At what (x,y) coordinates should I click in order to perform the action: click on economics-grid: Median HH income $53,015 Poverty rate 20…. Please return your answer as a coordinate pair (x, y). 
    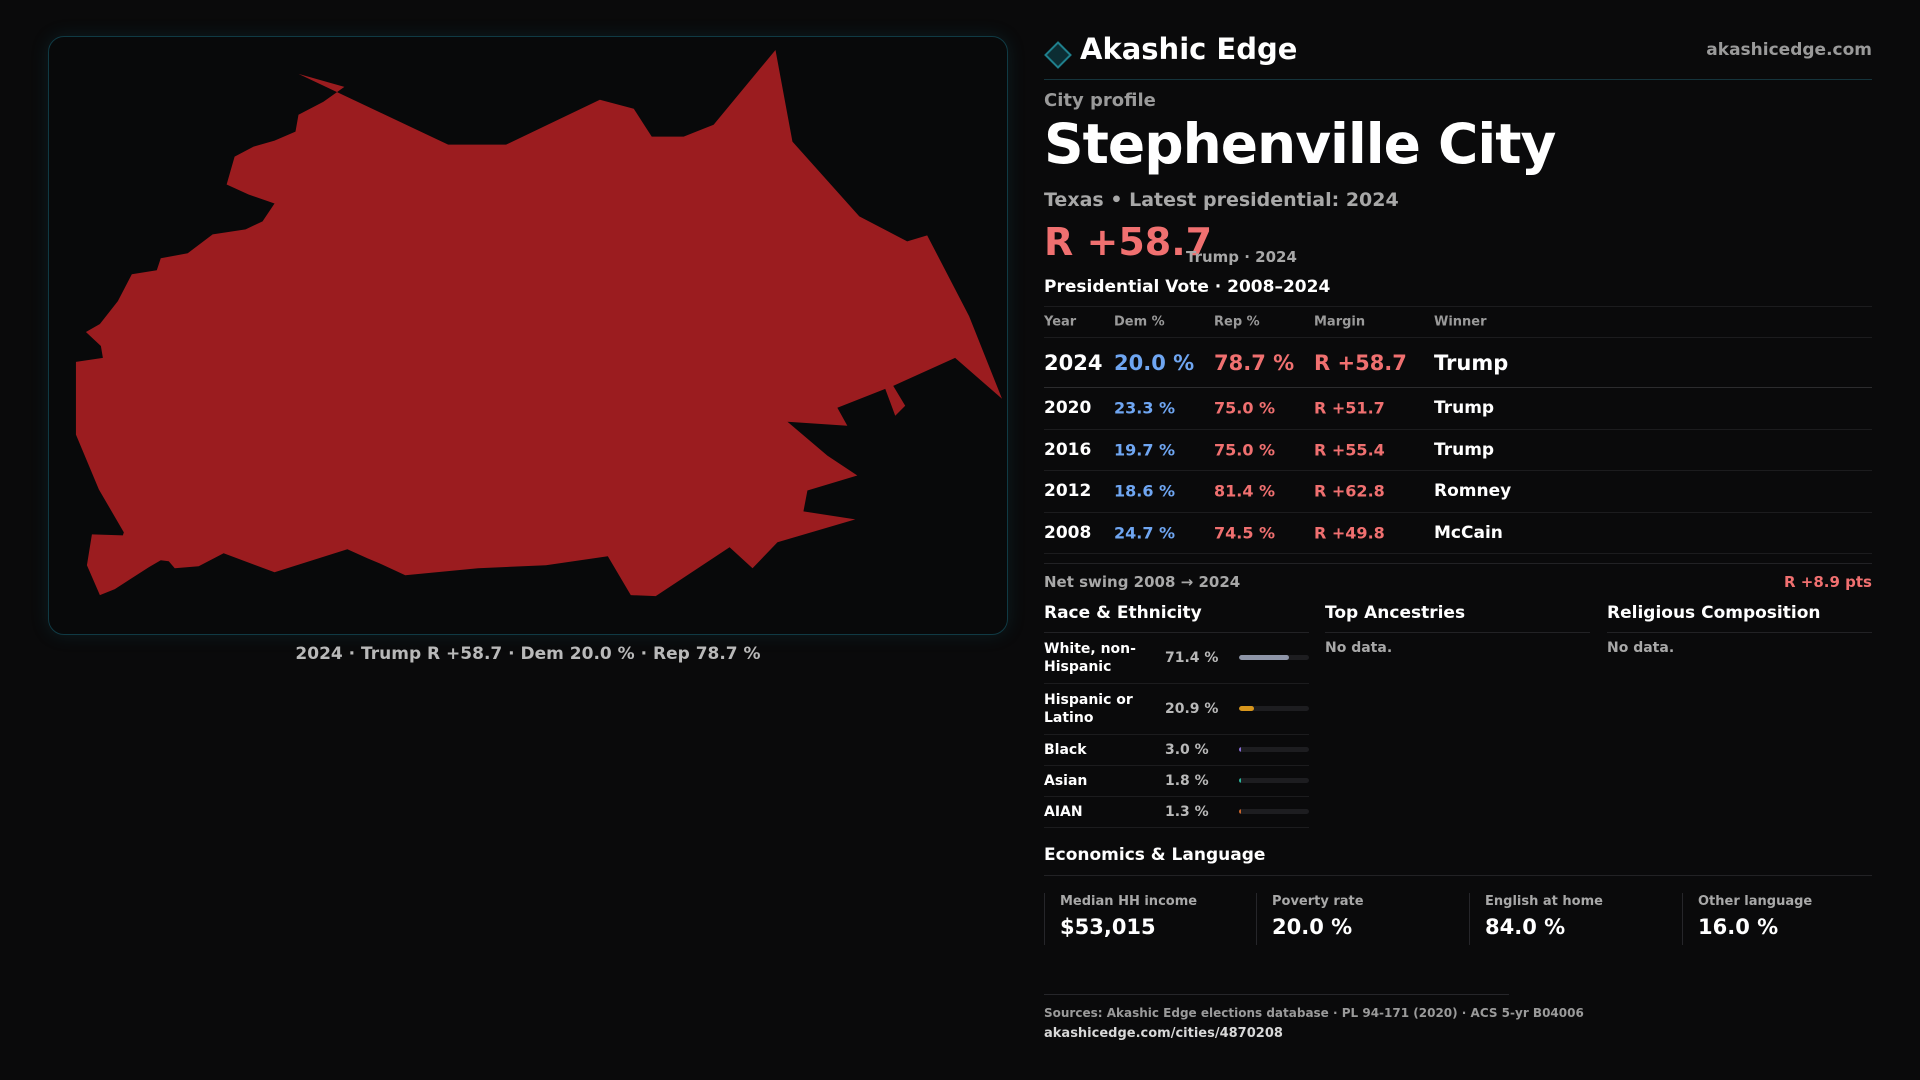
    Looking at the image, I should click on (1458, 919).